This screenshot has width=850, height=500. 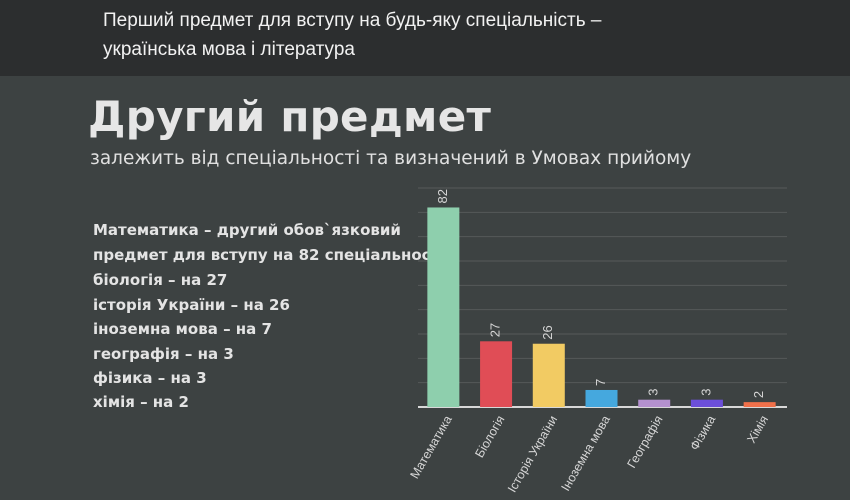 I want to click on data-label: 7, so click(x=600, y=382).